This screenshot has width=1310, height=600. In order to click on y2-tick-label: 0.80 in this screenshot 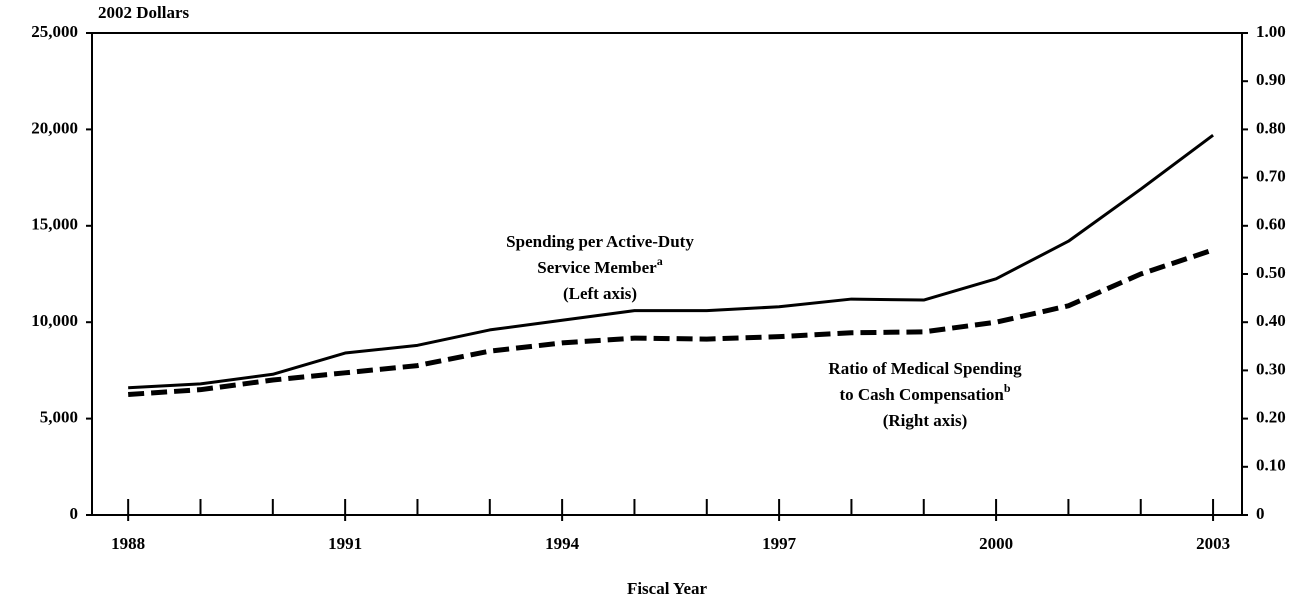, I will do `click(1271, 127)`.